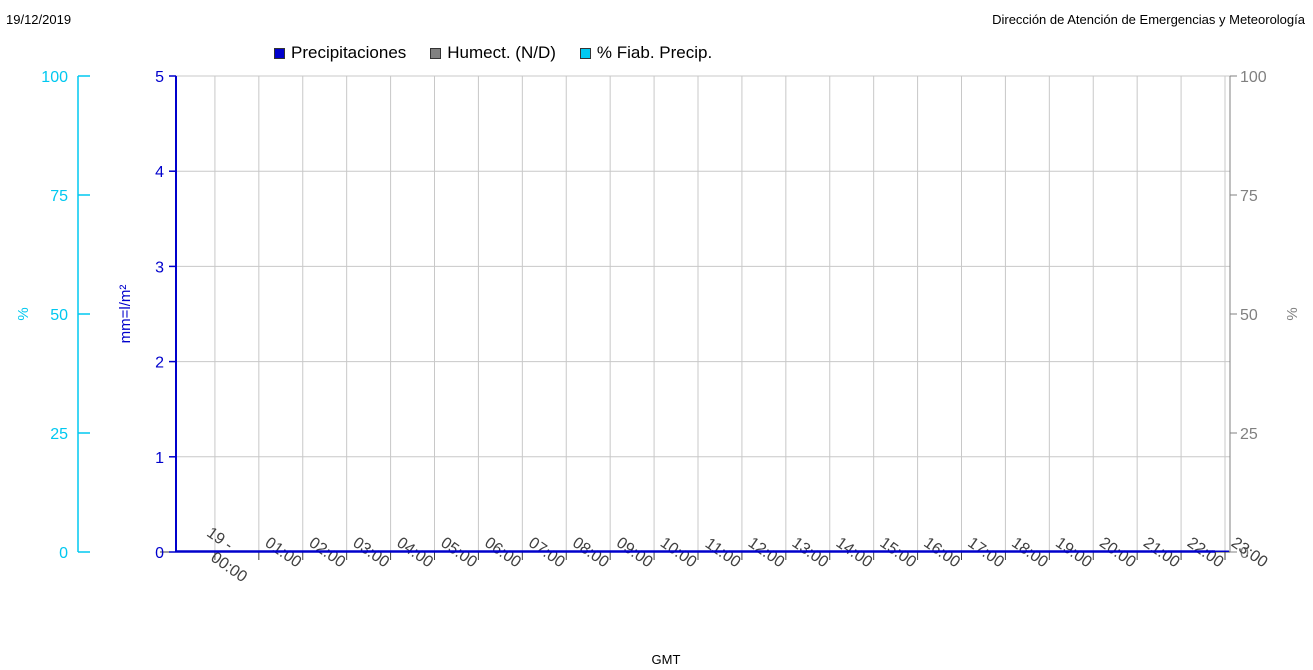  Describe the element at coordinates (1253, 77) in the screenshot. I see `right-y-tick-label: 100` at that location.